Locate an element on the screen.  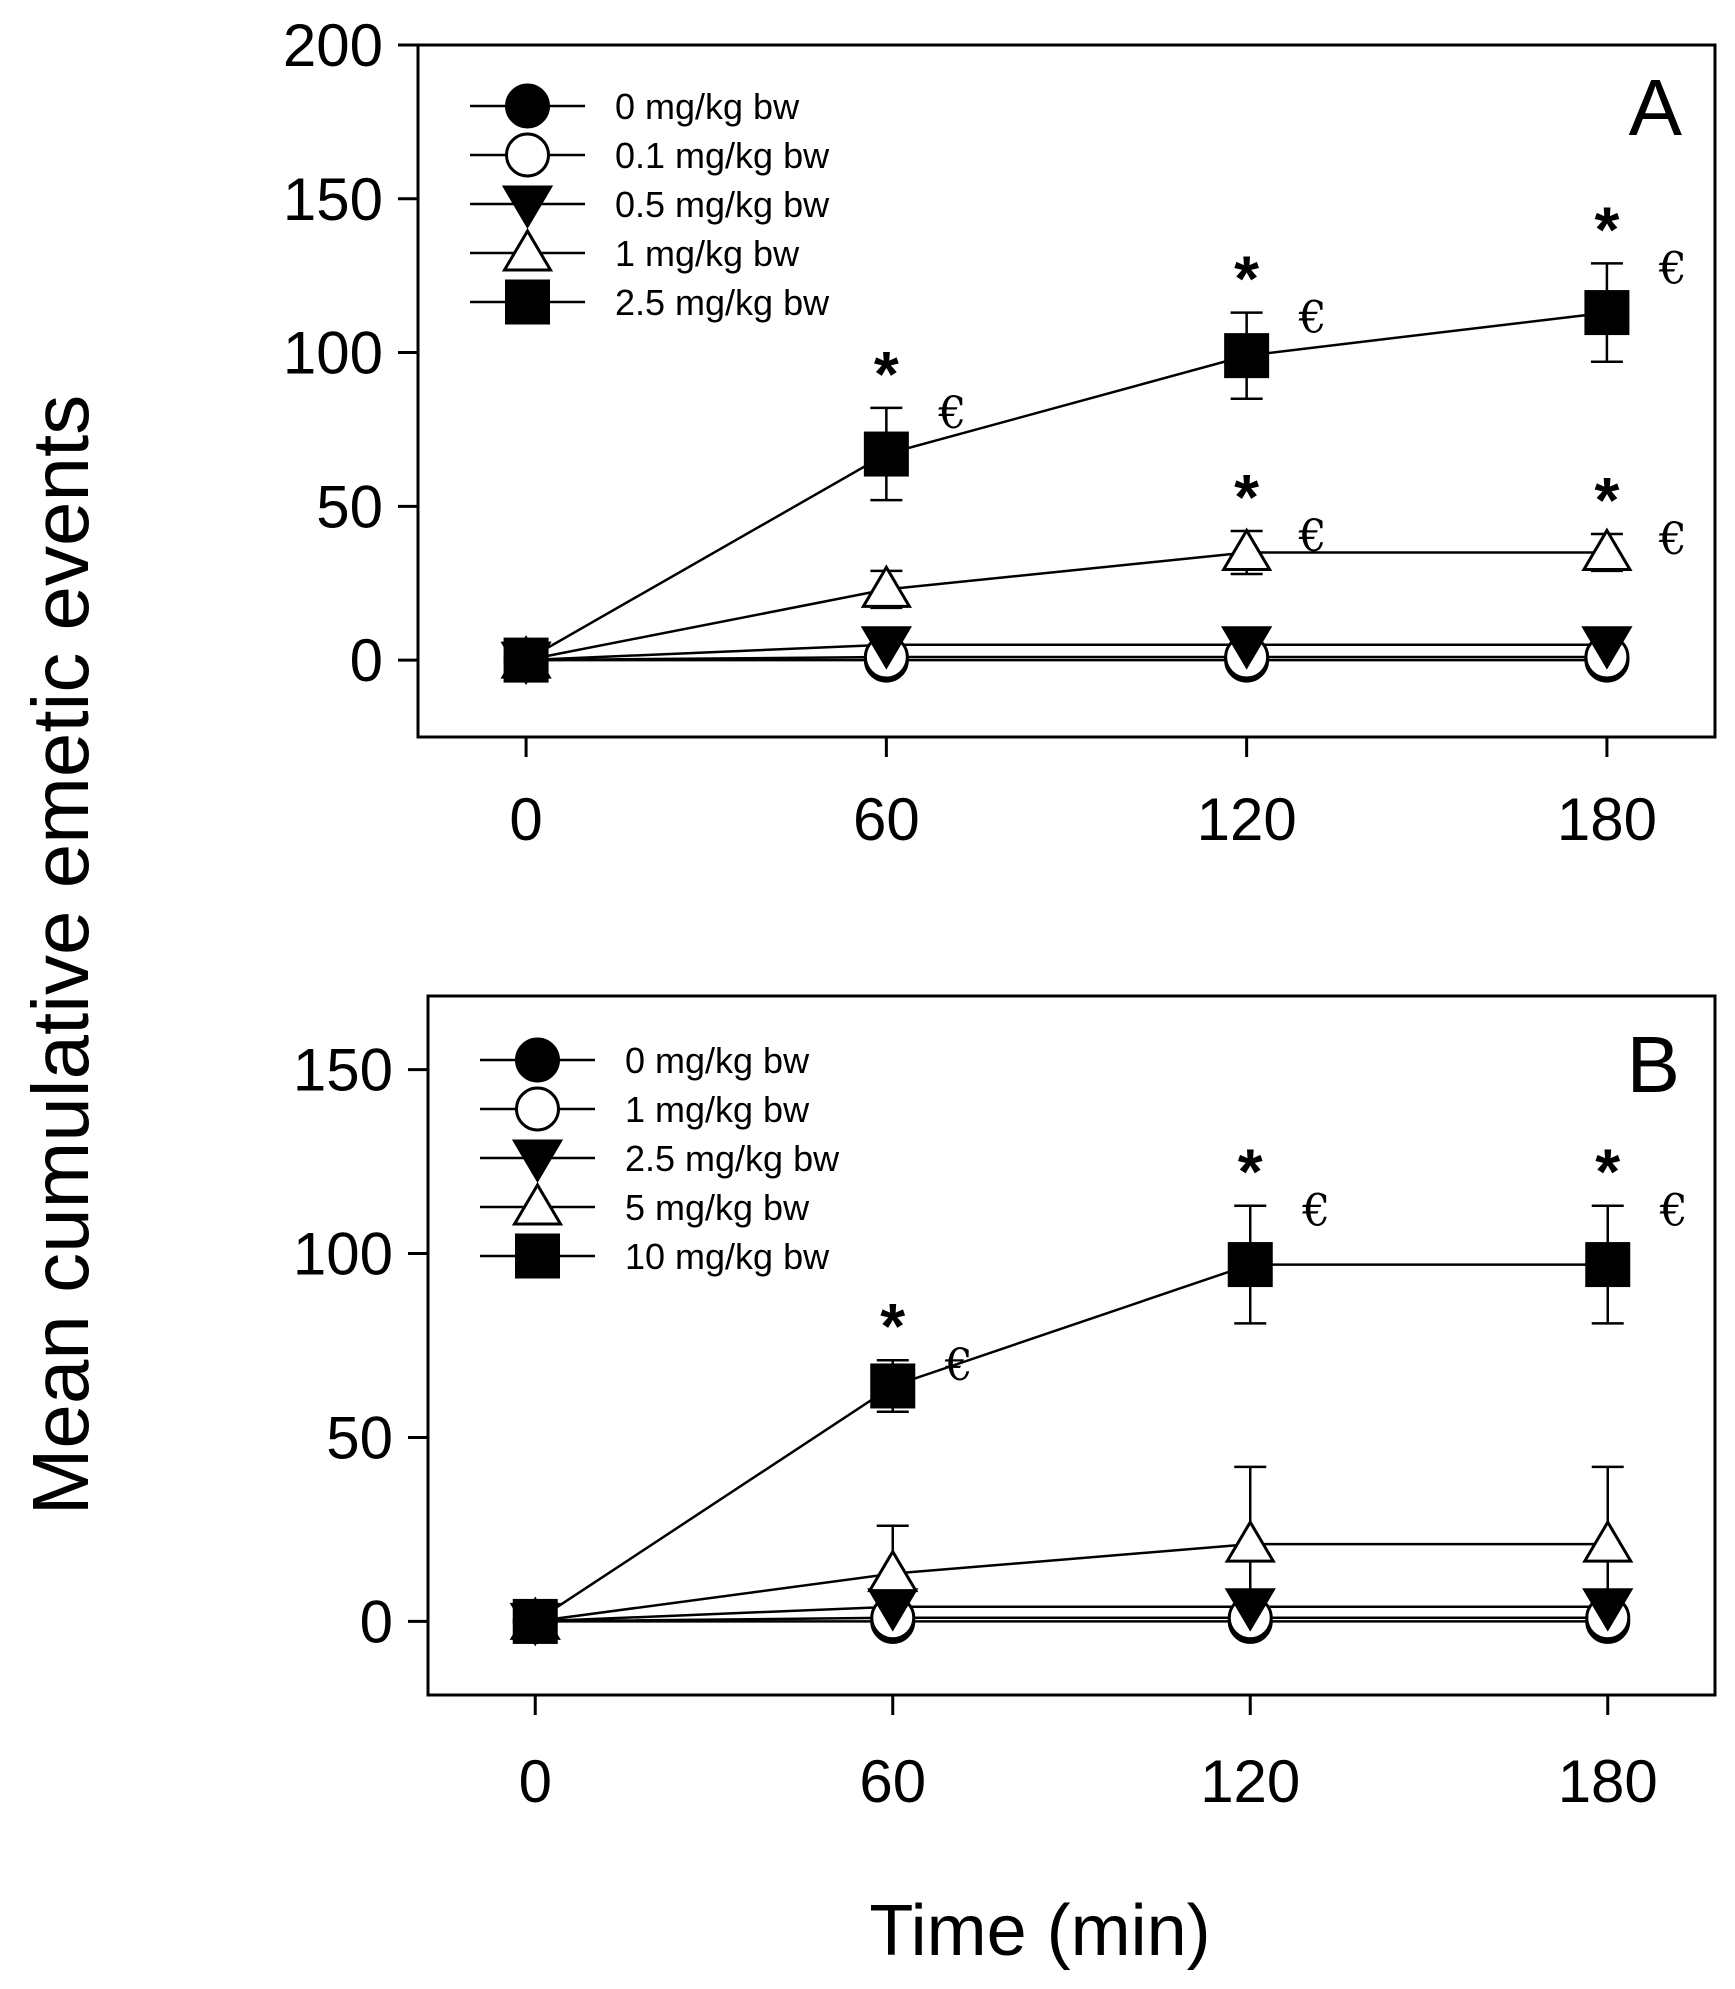
panel-letter: A is located at coordinates (1656, 107).